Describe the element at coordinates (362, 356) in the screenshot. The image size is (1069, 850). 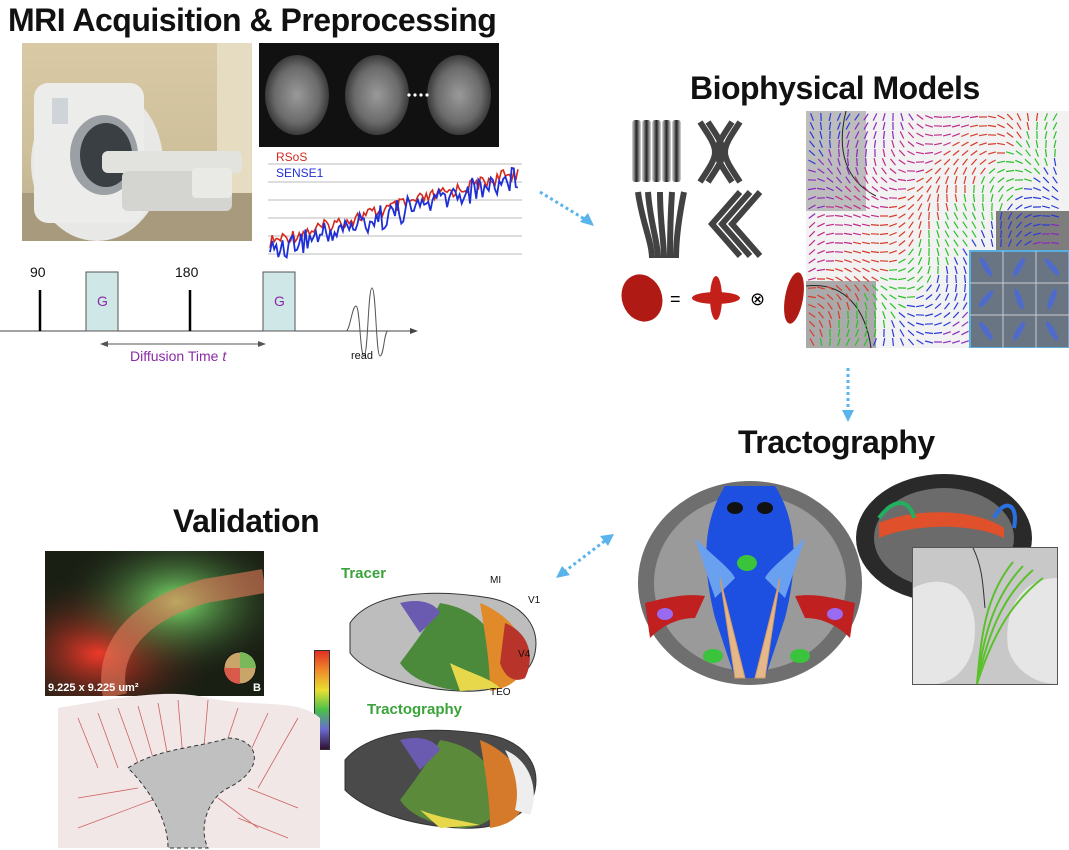
I see `read-label: read` at that location.